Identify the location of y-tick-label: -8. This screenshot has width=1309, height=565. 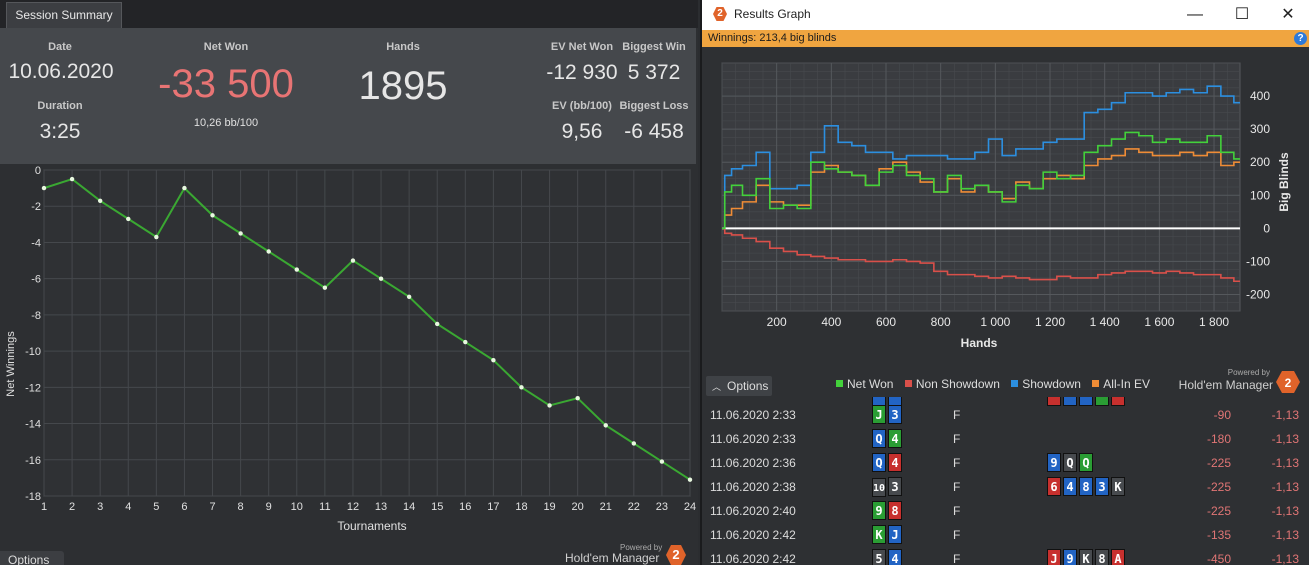
(36, 316).